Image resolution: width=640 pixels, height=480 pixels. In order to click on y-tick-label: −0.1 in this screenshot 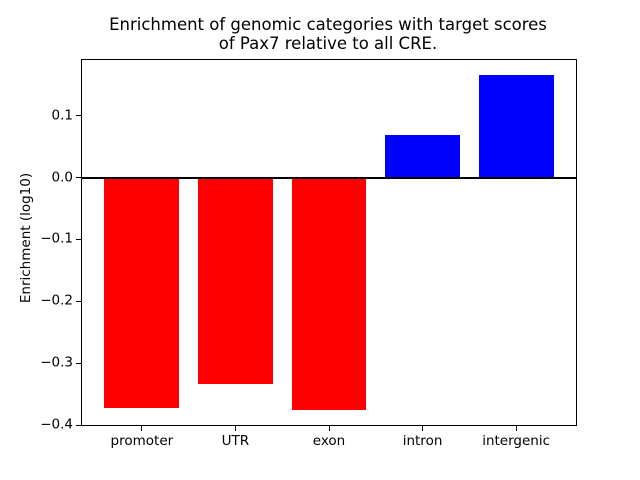, I will do `click(56, 239)`.